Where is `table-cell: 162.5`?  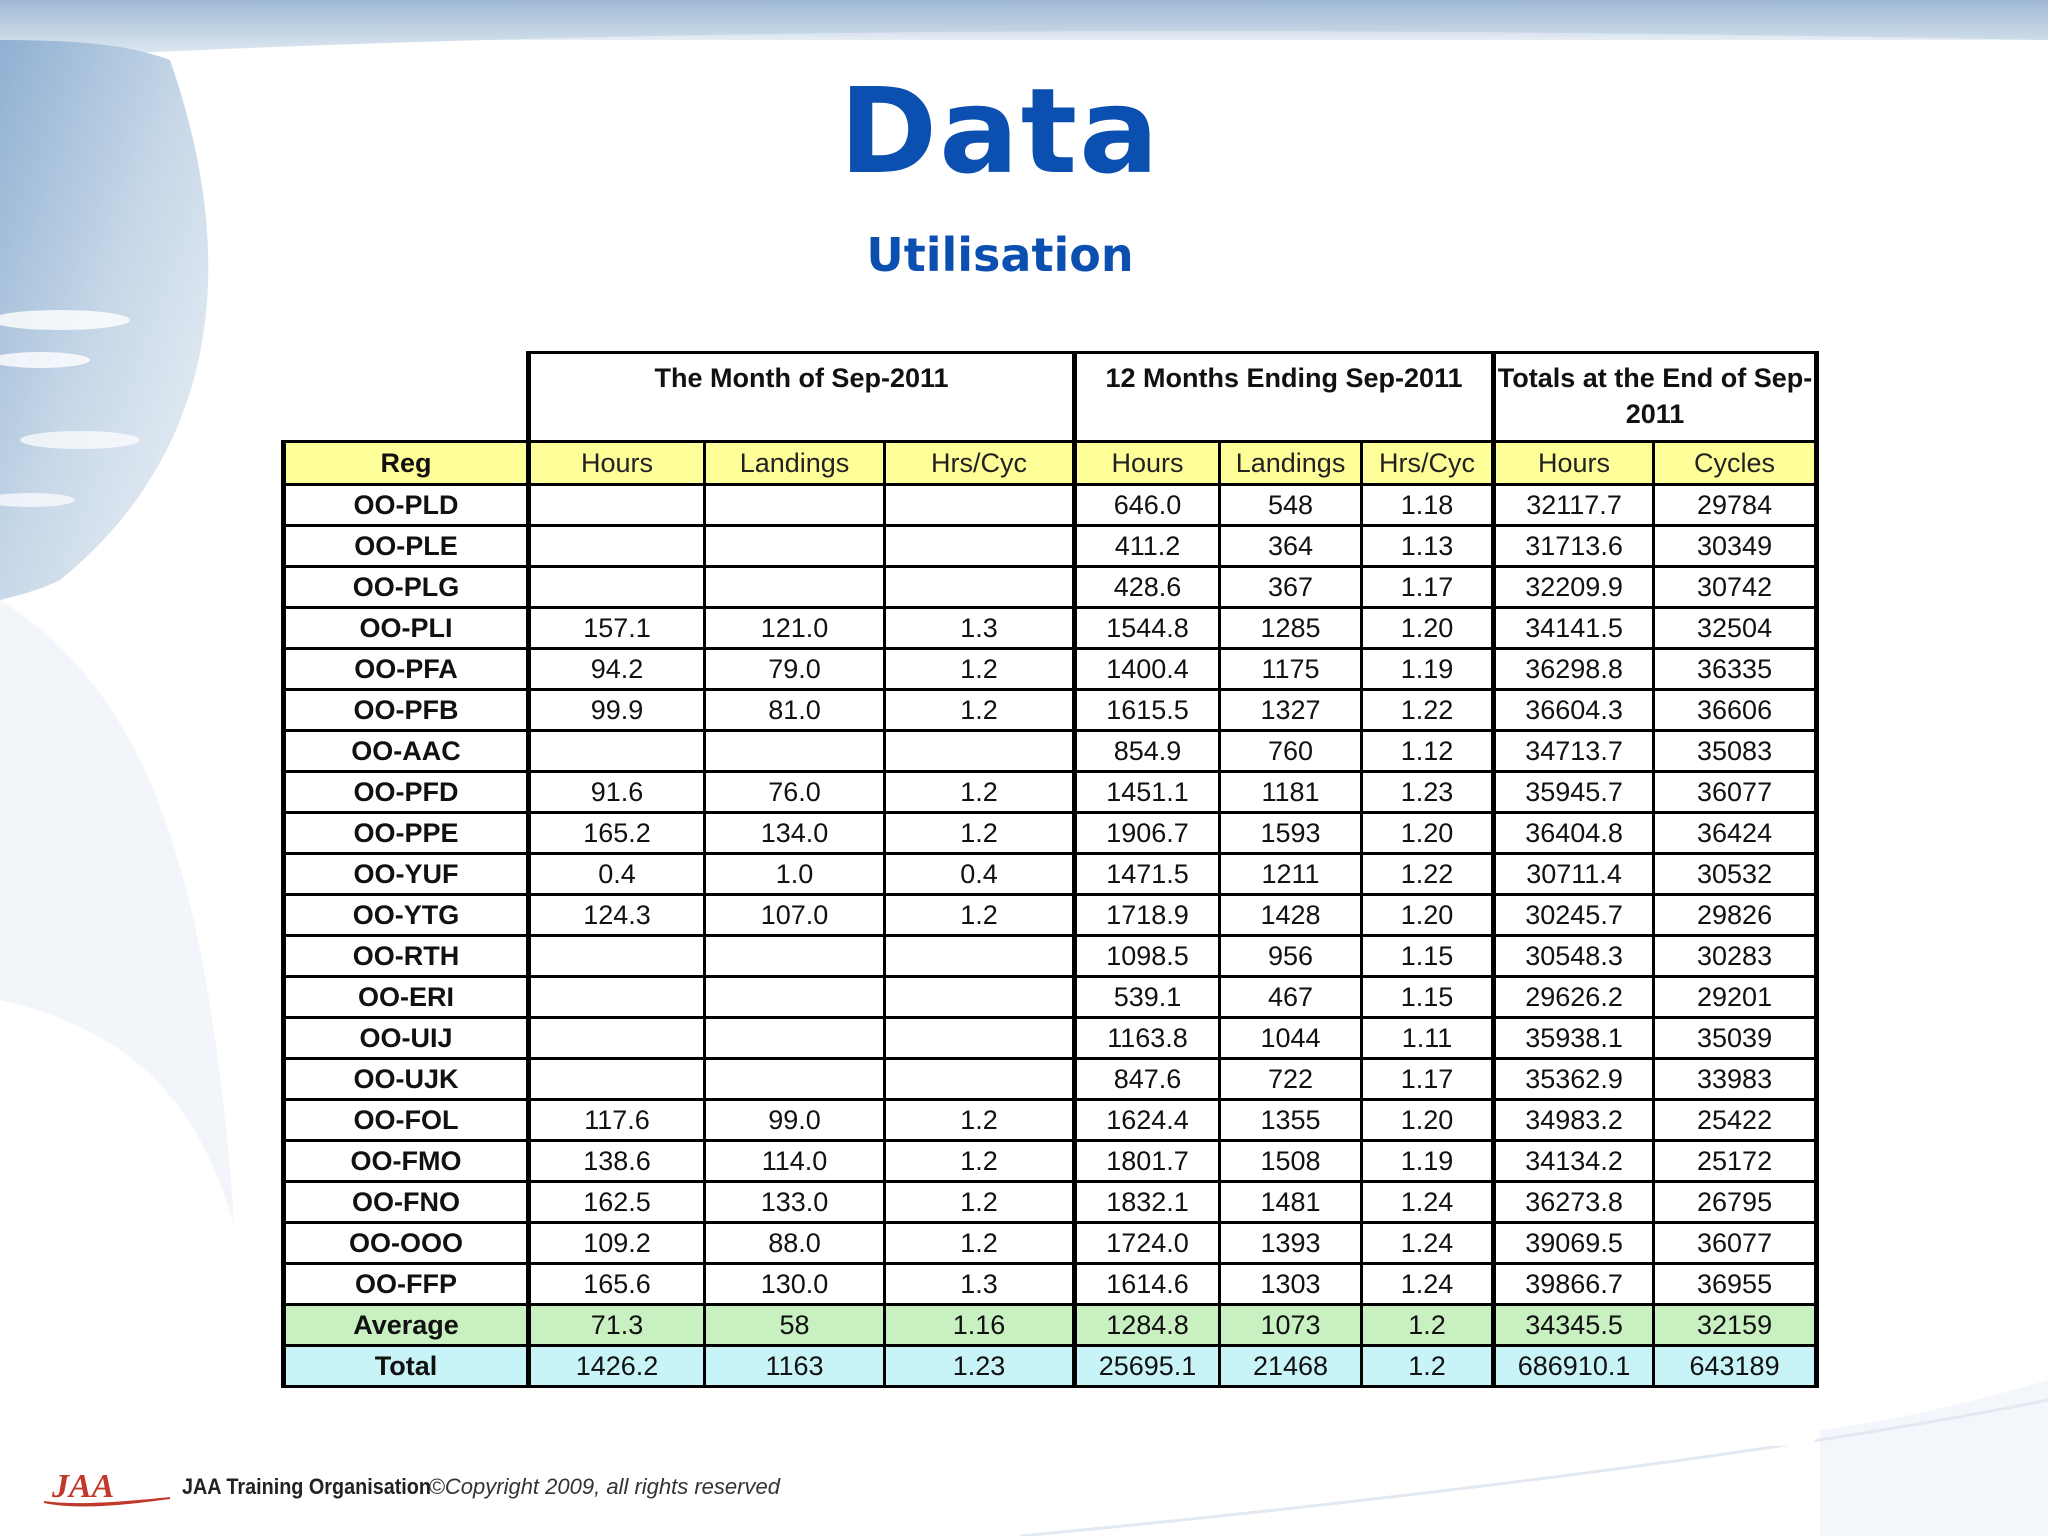 table-cell: 162.5 is located at coordinates (616, 1202).